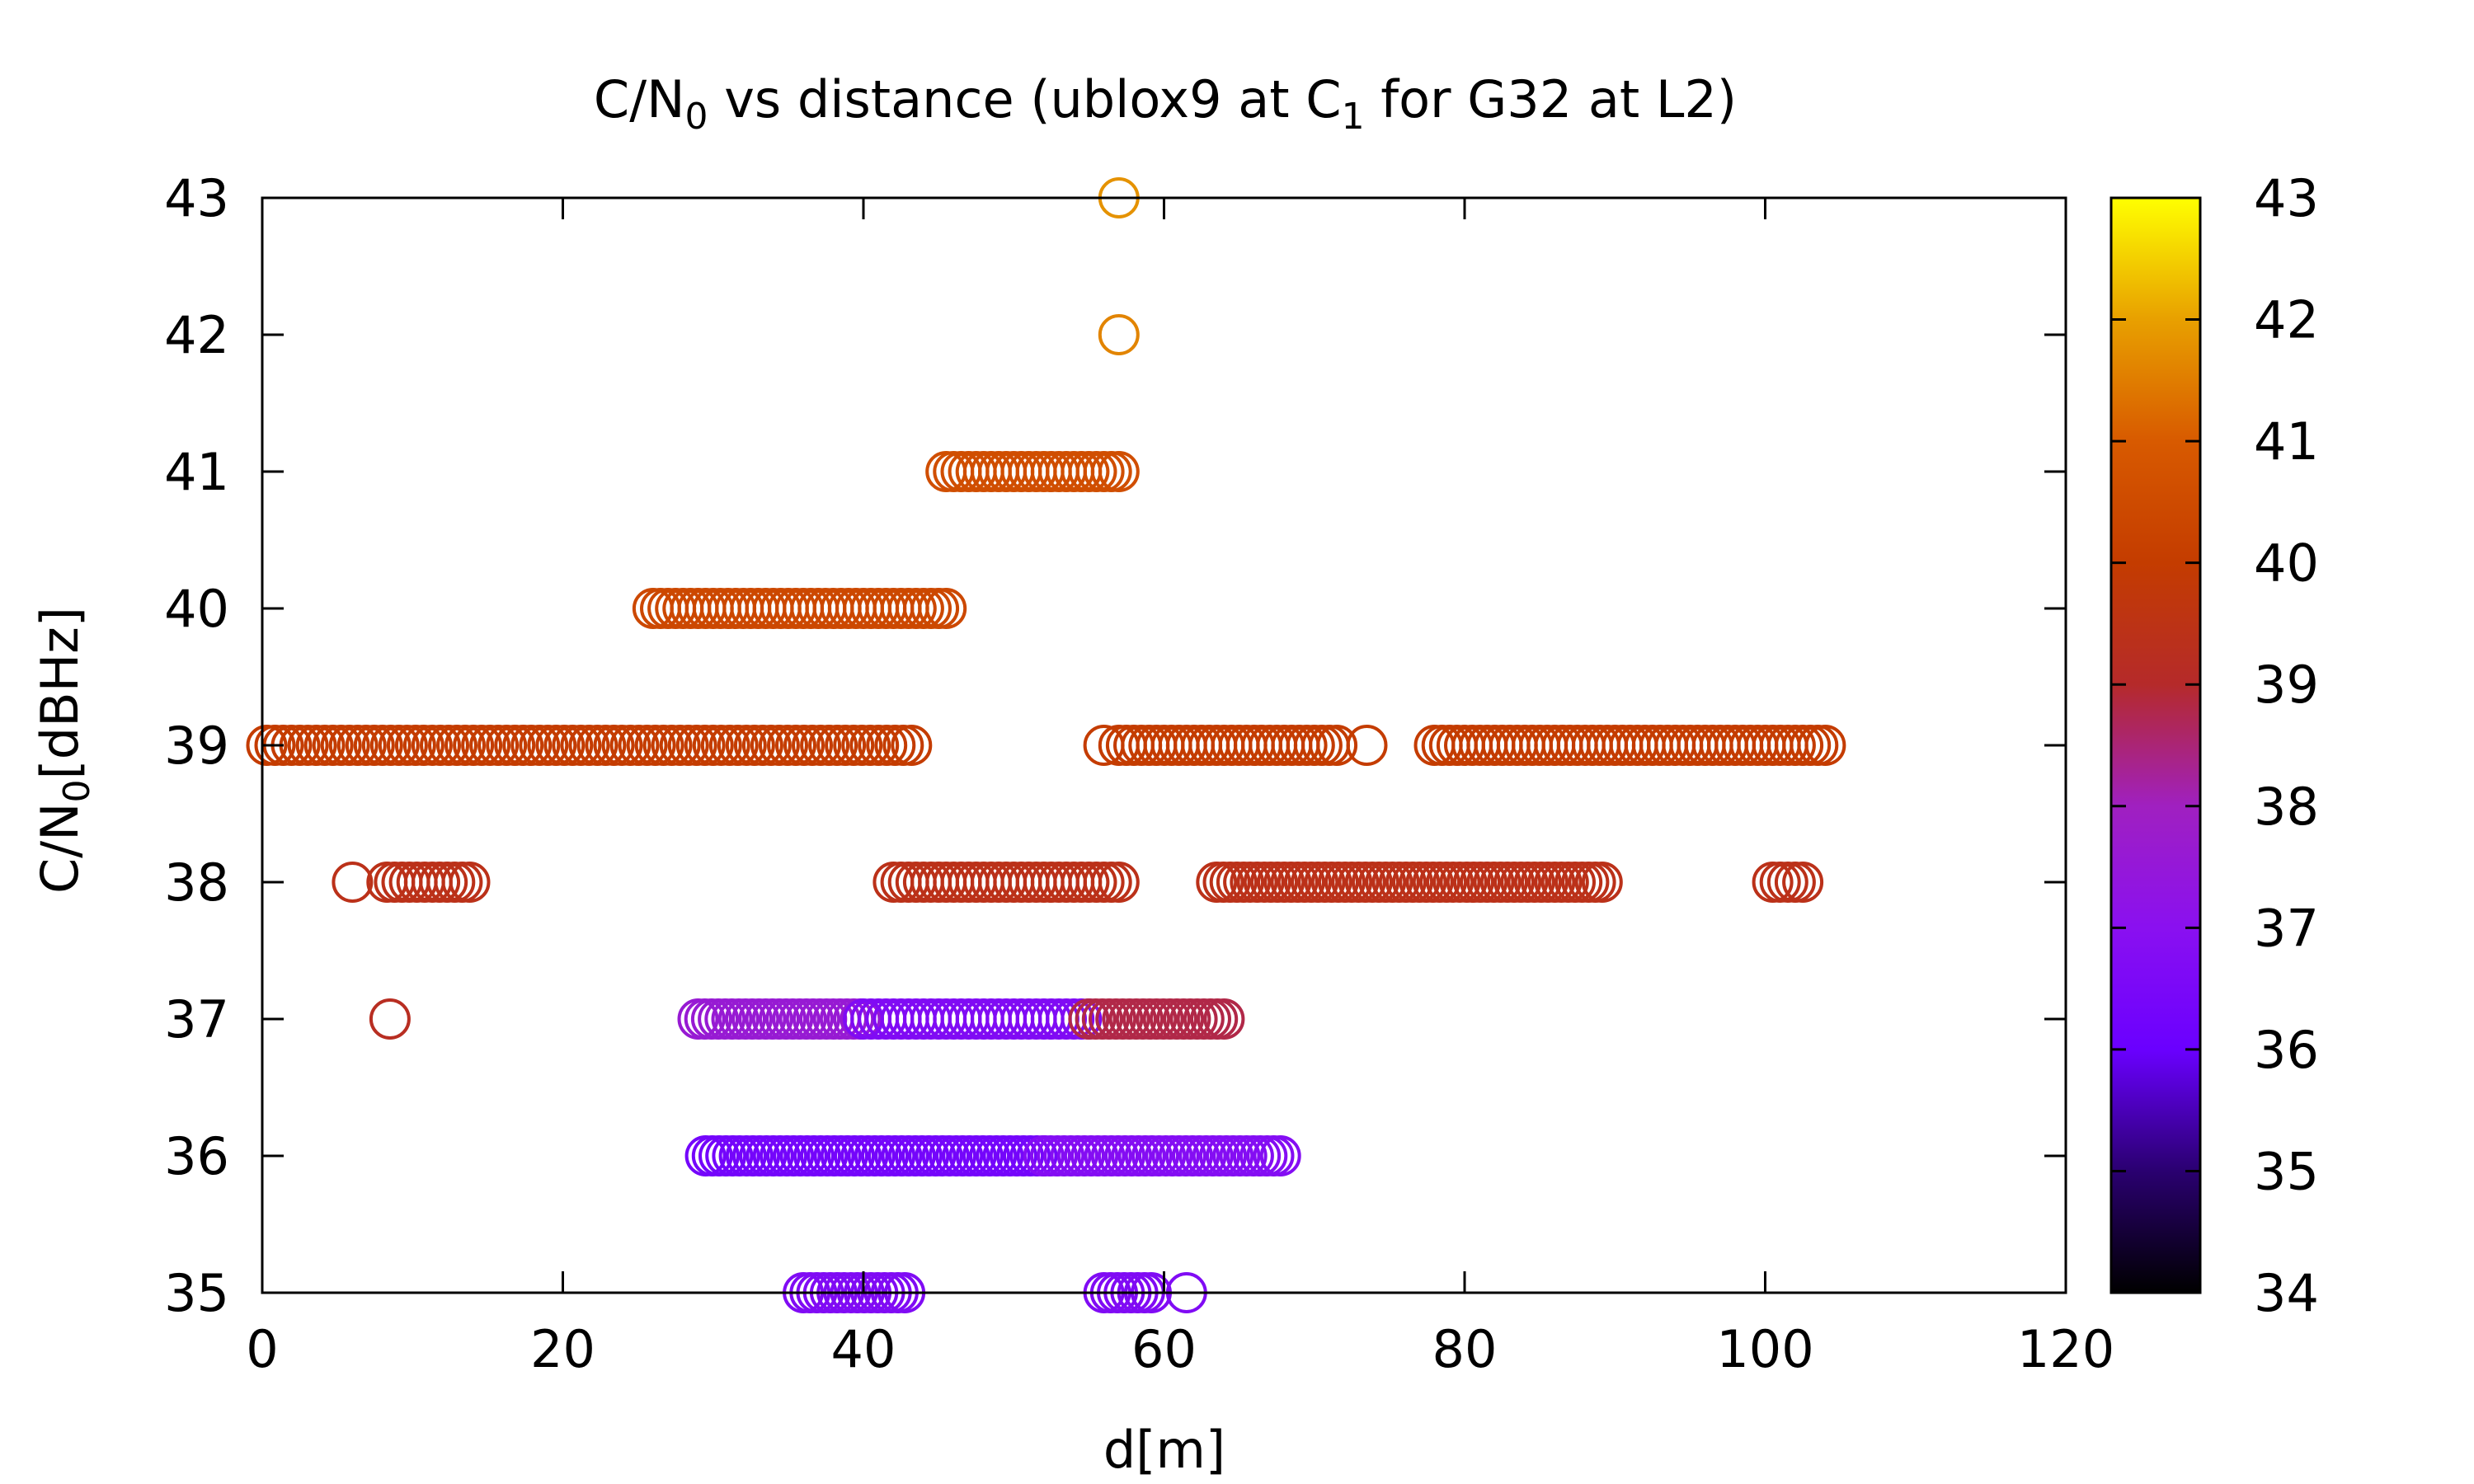 The image size is (2474, 1484). What do you see at coordinates (1024, 99) in the screenshot?
I see `title-middle: vs distance (ublox9 at C` at bounding box center [1024, 99].